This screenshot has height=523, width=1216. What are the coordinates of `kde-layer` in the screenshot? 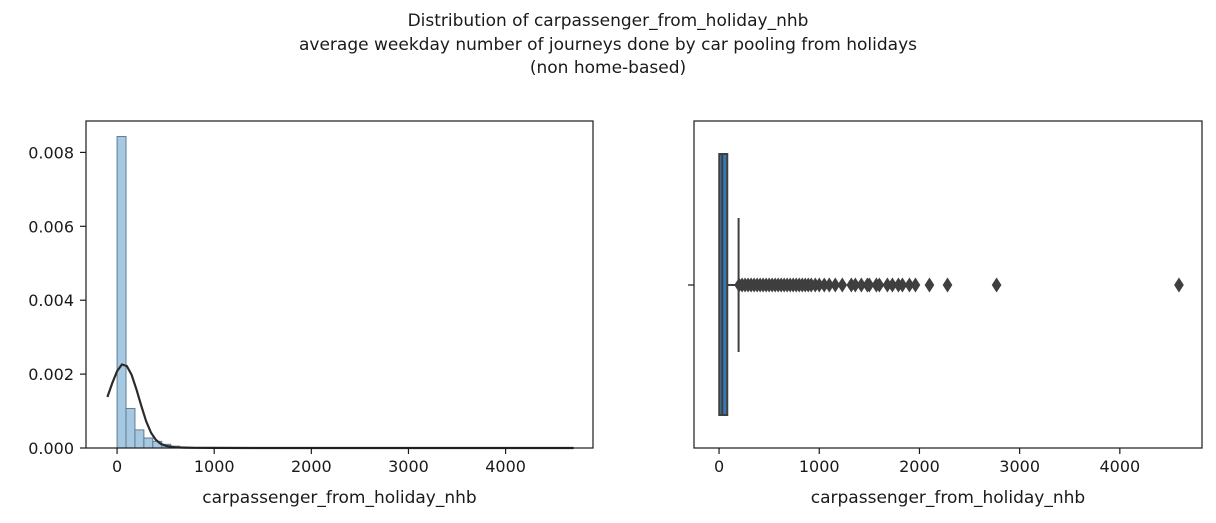 It's located at (340, 406).